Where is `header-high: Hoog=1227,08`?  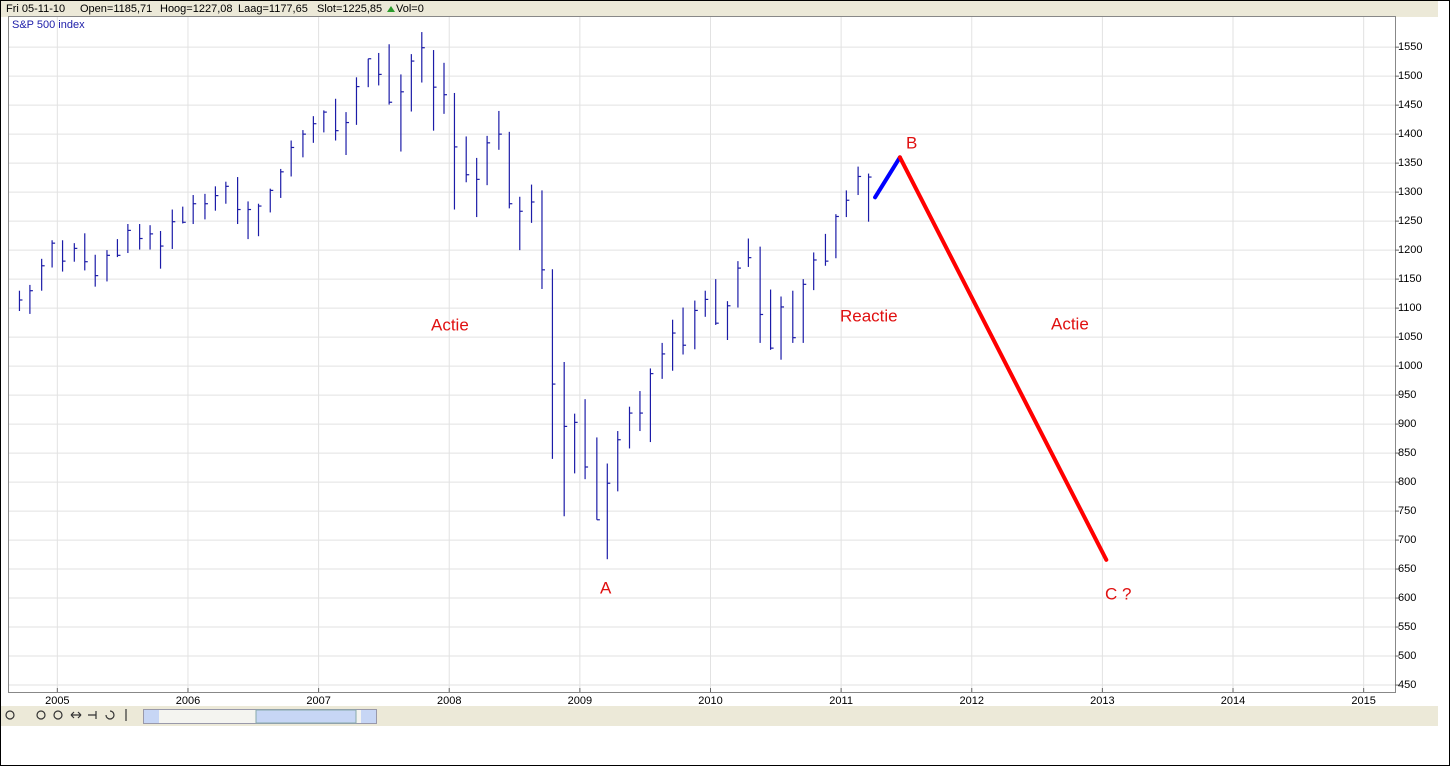
header-high: Hoog=1227,08 is located at coordinates (196, 9).